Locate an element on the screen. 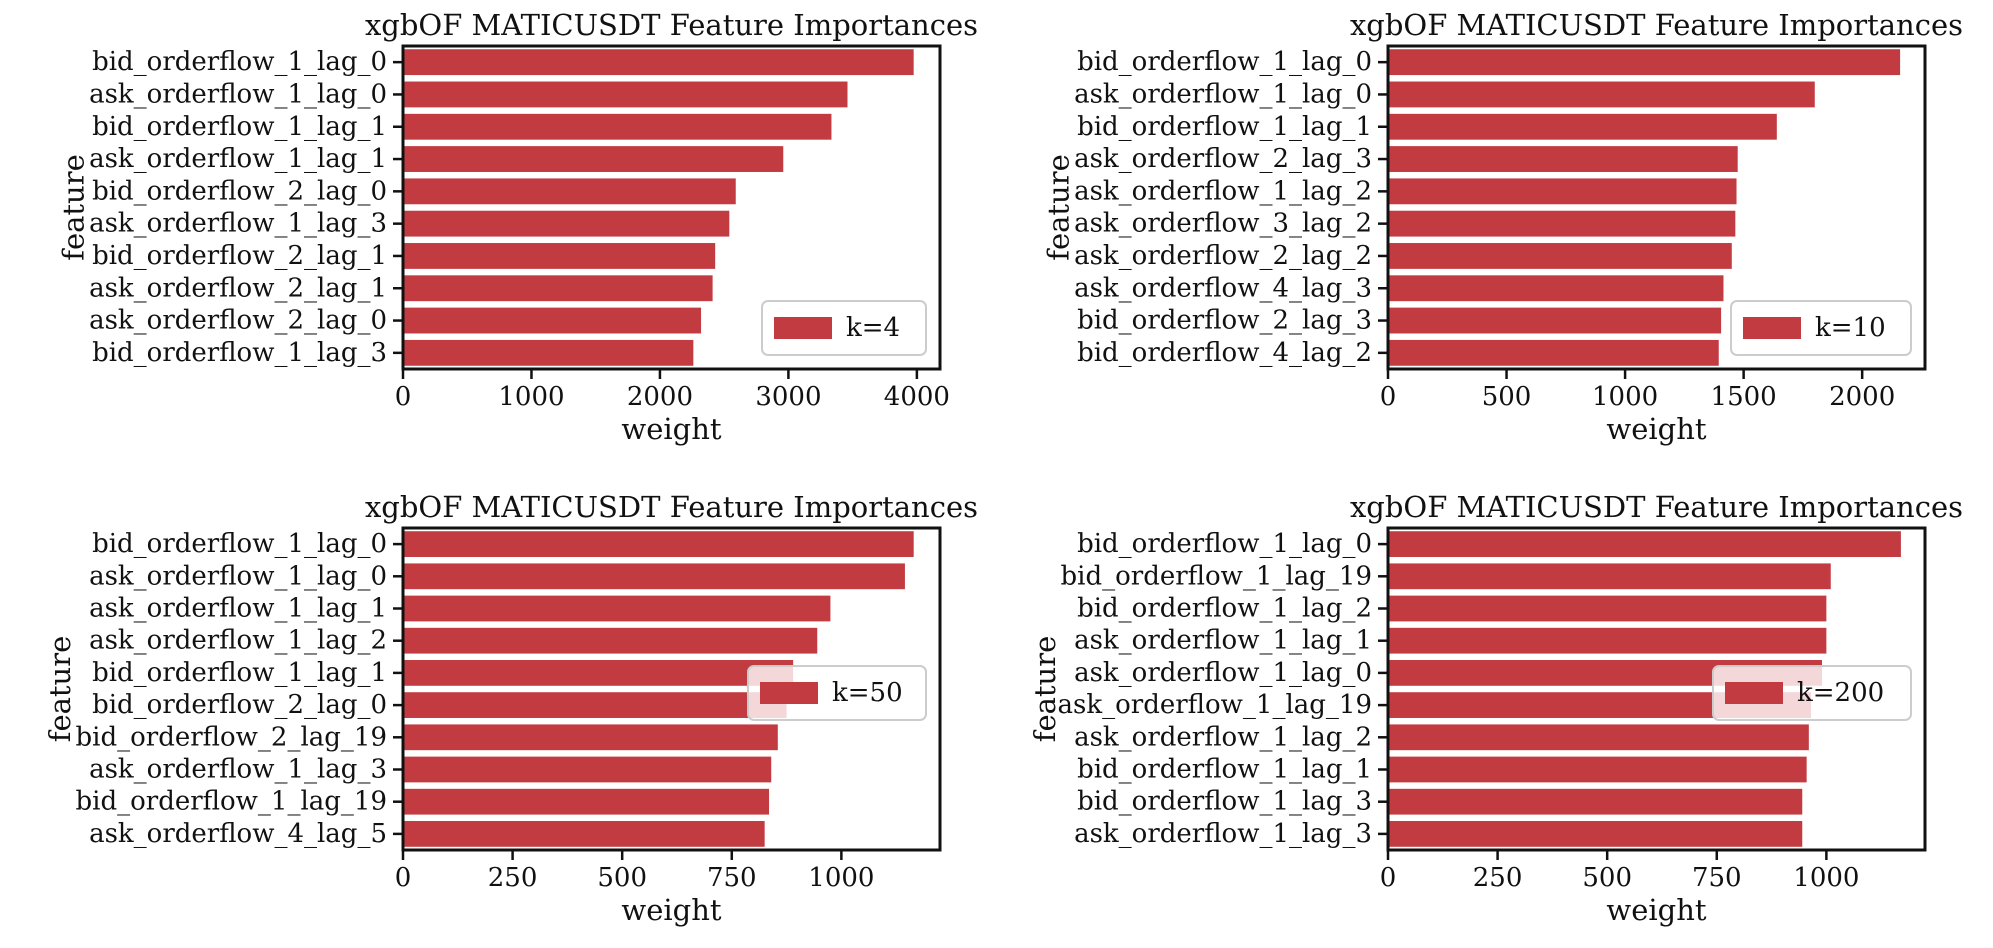 This screenshot has height=948, width=1993. x-tick-label: 2000 is located at coordinates (1862, 397).